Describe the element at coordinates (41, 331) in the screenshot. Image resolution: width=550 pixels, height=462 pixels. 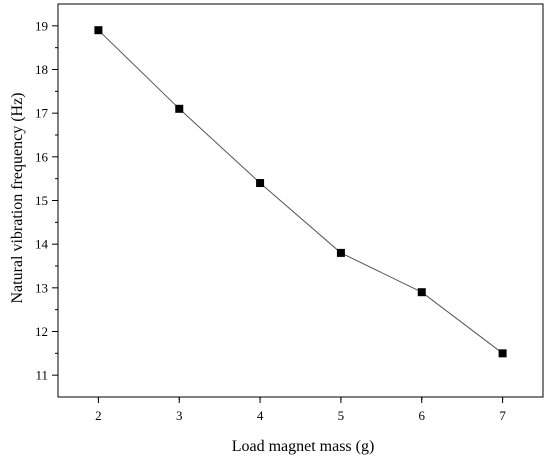
I see `y-tick-label: 12` at that location.